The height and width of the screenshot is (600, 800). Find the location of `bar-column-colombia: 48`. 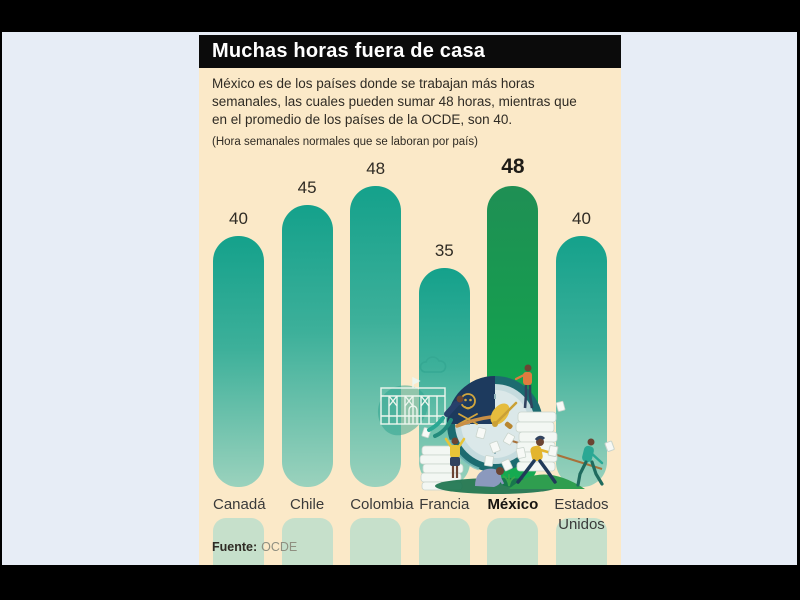

bar-column-colombia: 48 is located at coordinates (376, 323).